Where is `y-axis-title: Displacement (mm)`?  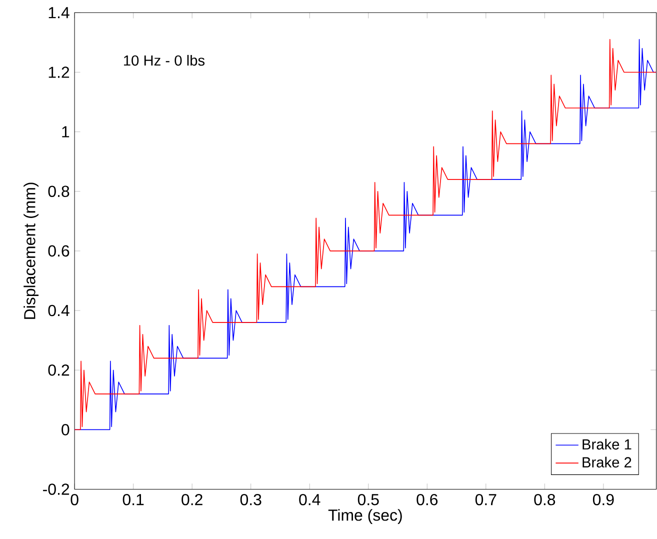 y-axis-title: Displacement (mm) is located at coordinates (31, 250).